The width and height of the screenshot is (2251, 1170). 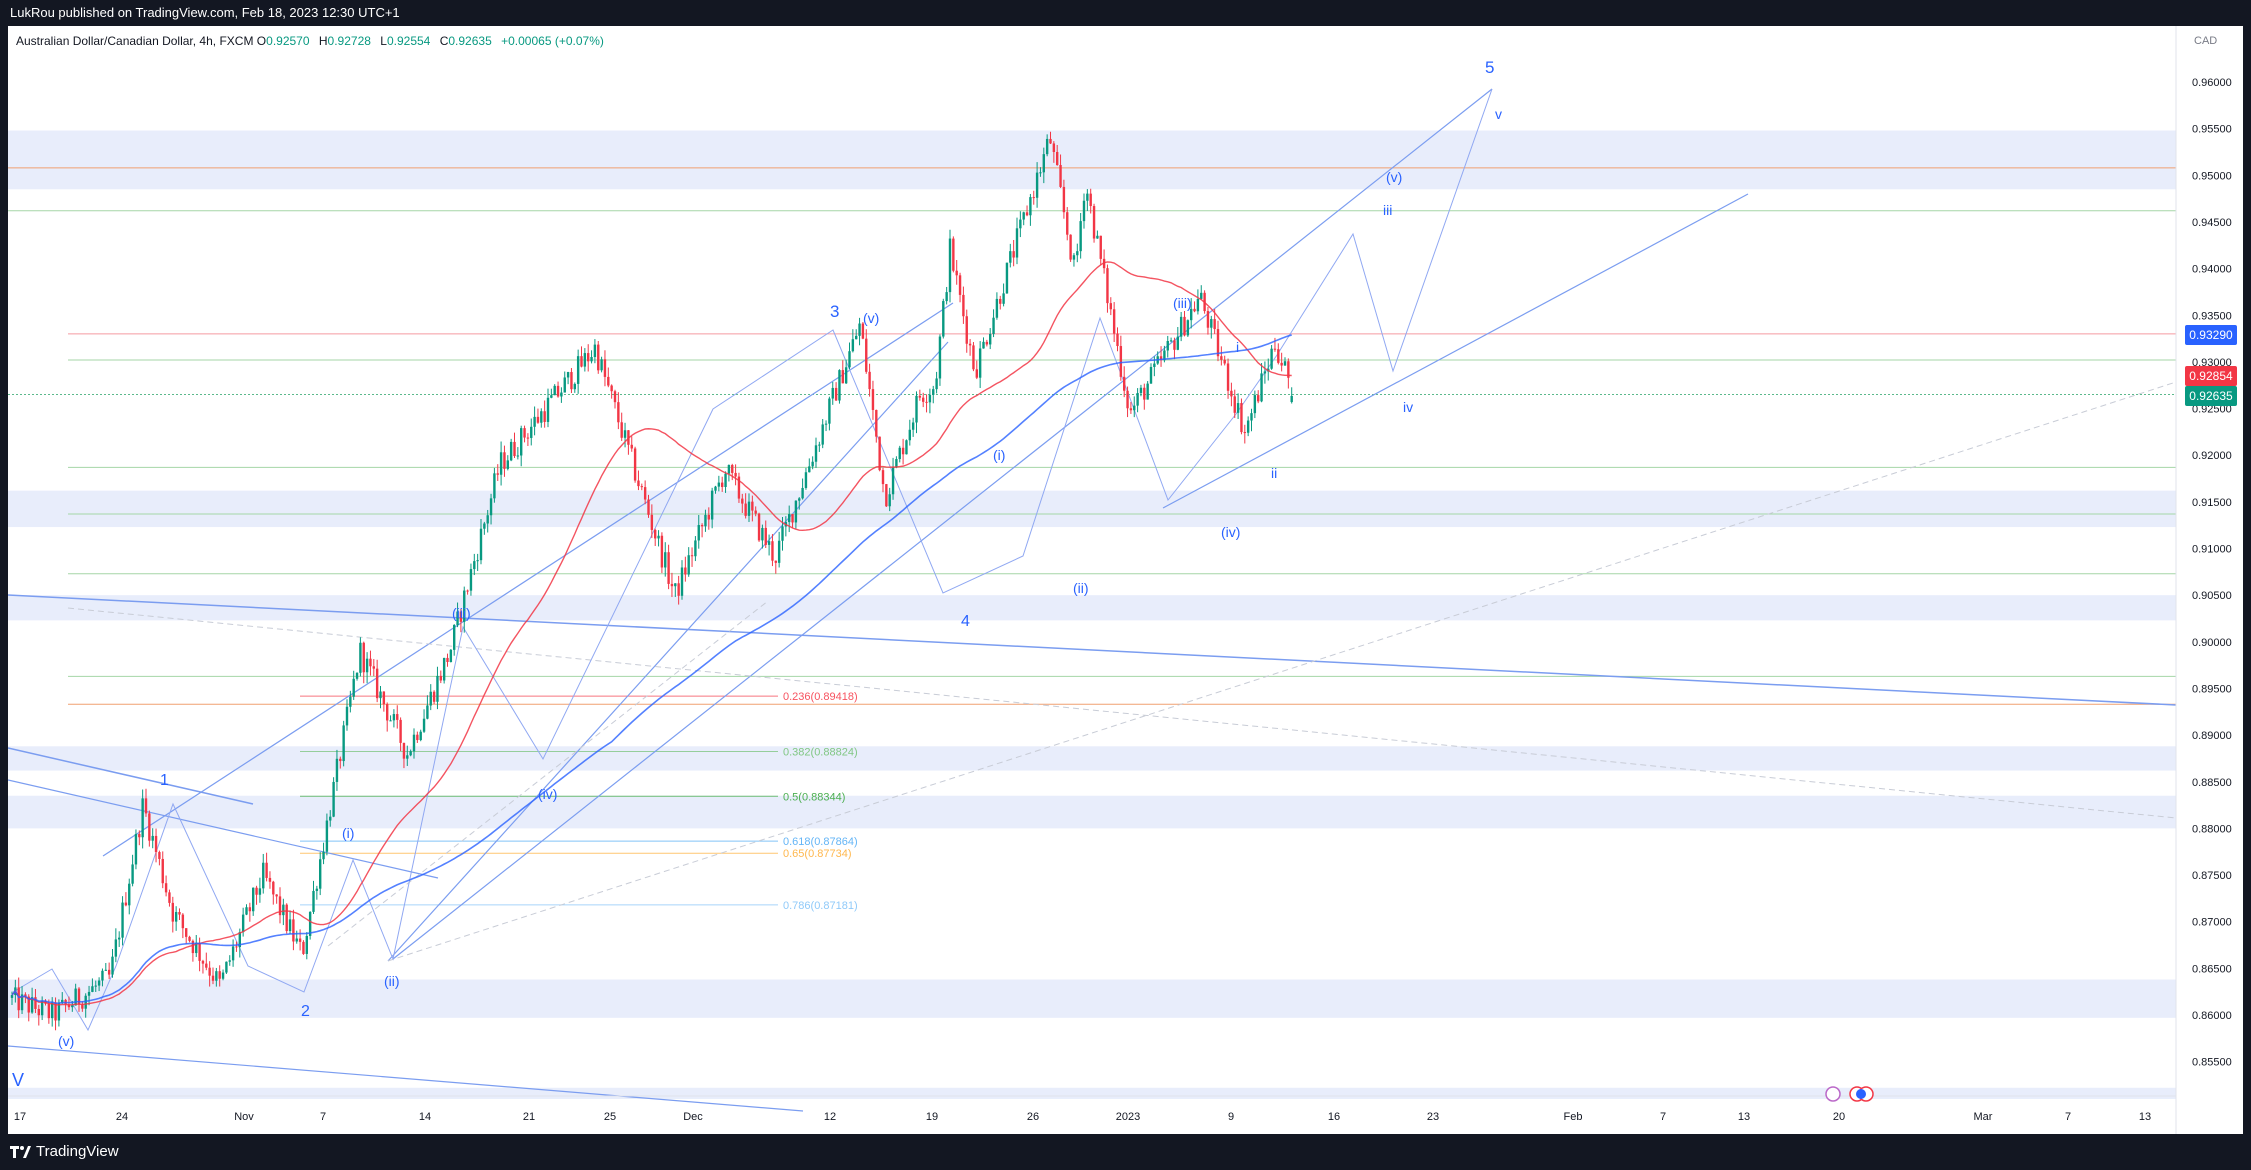 I want to click on elliott-wave-label: (v), so click(x=871, y=318).